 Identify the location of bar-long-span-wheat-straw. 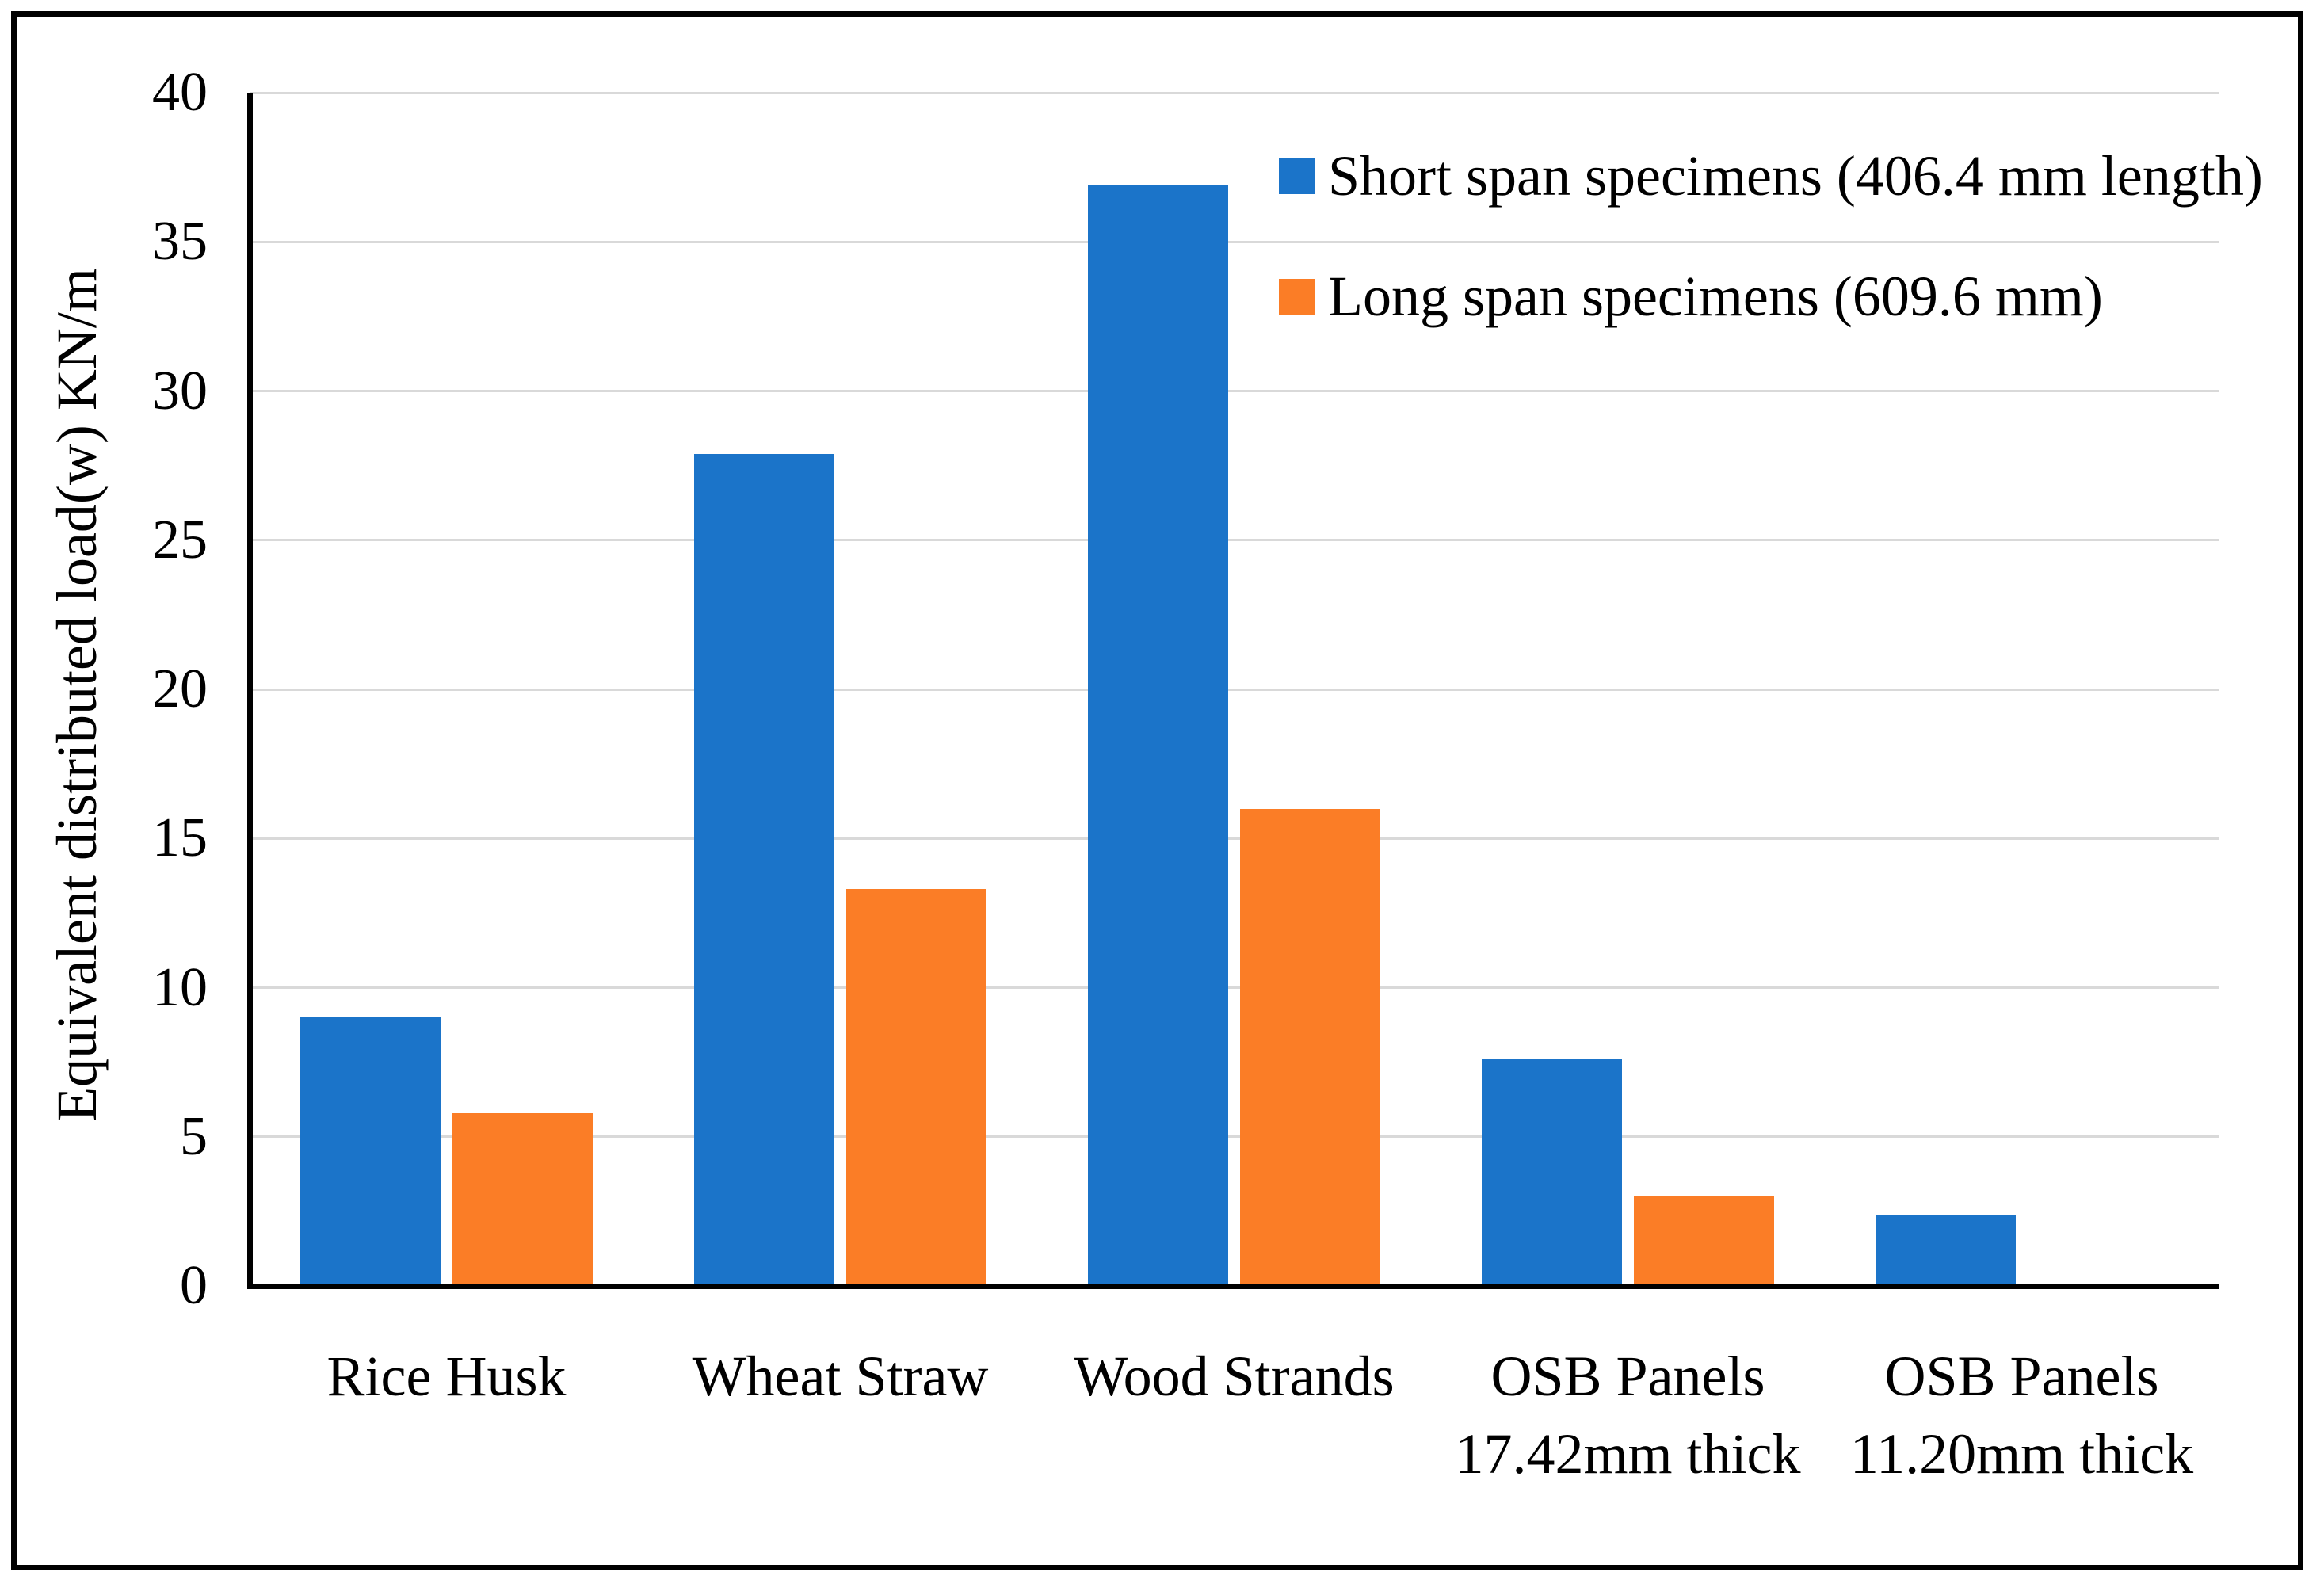
(916, 1087).